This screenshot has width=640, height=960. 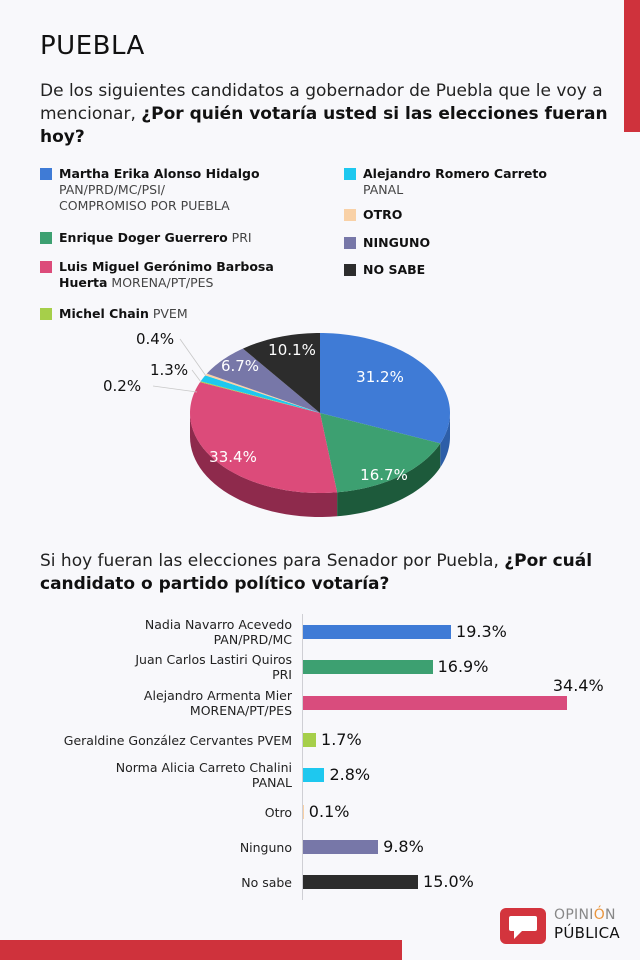 I want to click on bar-value-label: 19.3%, so click(x=481, y=631).